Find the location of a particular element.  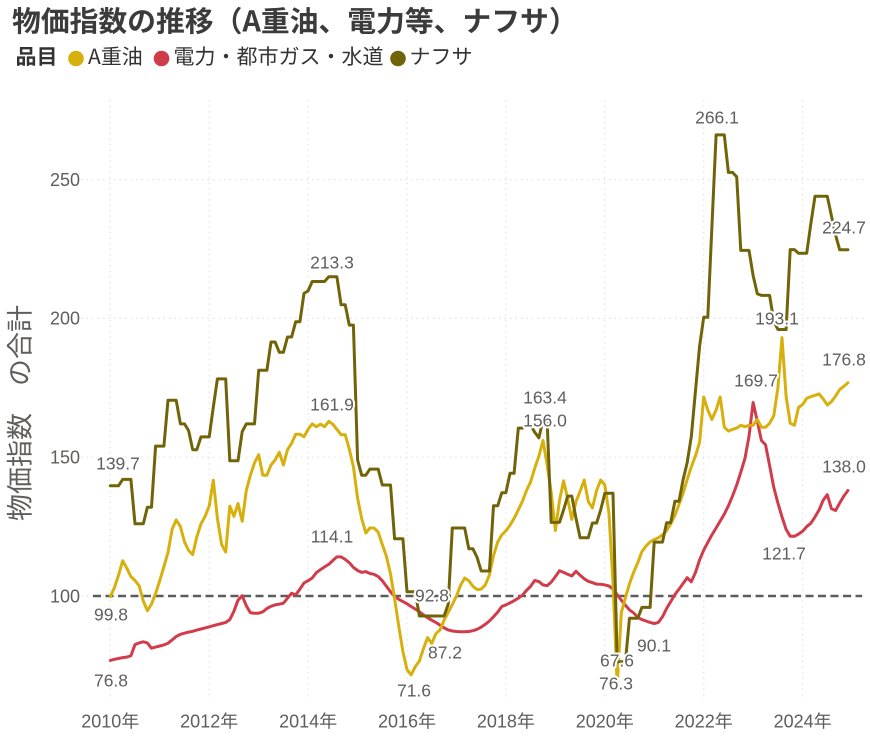

svg-text: 90.1 is located at coordinates (654, 646).